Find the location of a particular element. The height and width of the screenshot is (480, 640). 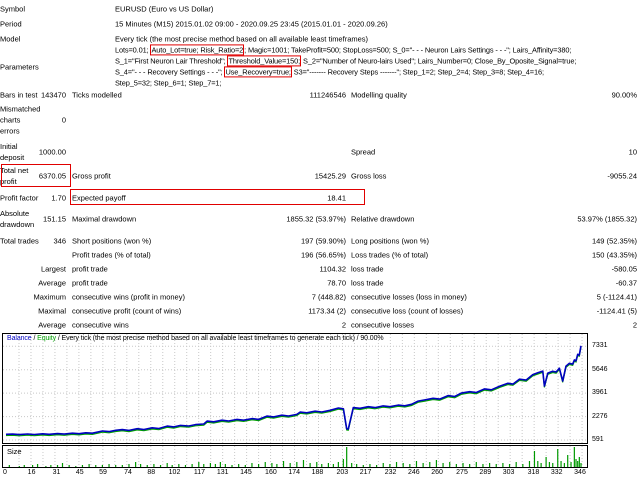

x-axis-tick: 160 is located at coordinates (271, 472).